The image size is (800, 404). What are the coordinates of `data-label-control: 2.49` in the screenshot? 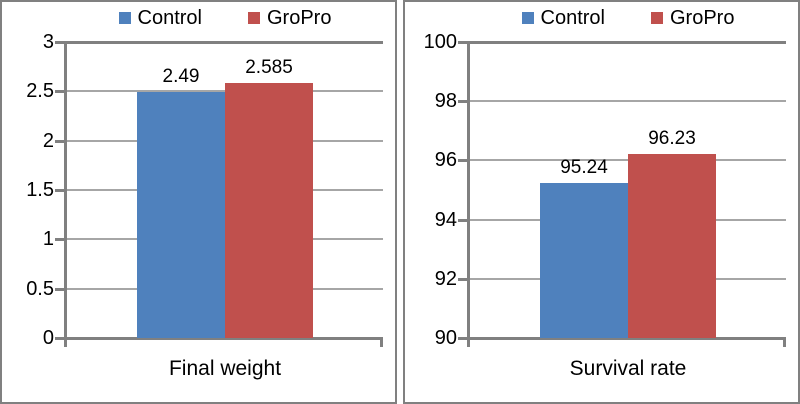 It's located at (181, 77).